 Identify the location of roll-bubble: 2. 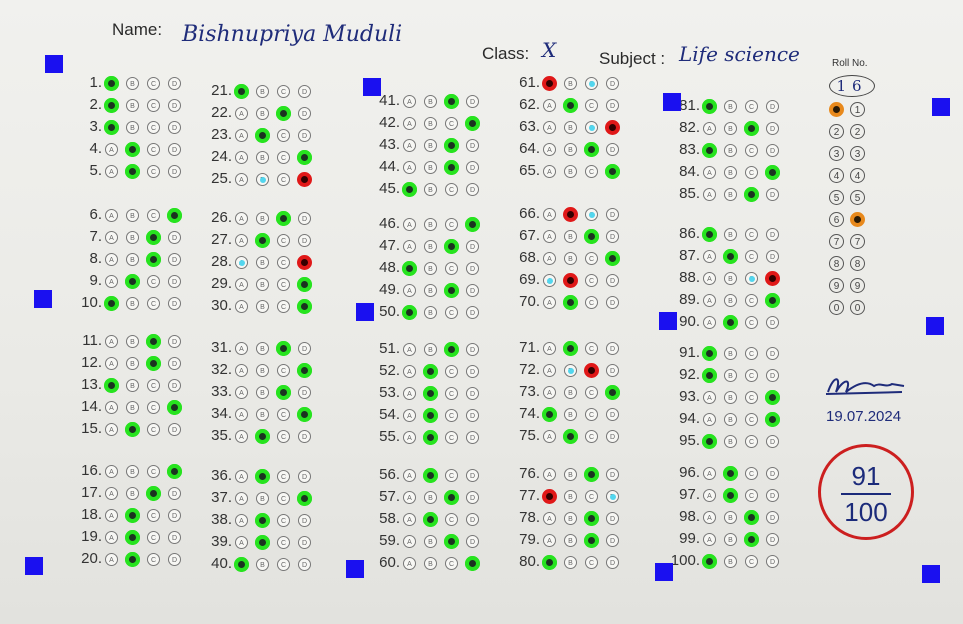
(836, 131).